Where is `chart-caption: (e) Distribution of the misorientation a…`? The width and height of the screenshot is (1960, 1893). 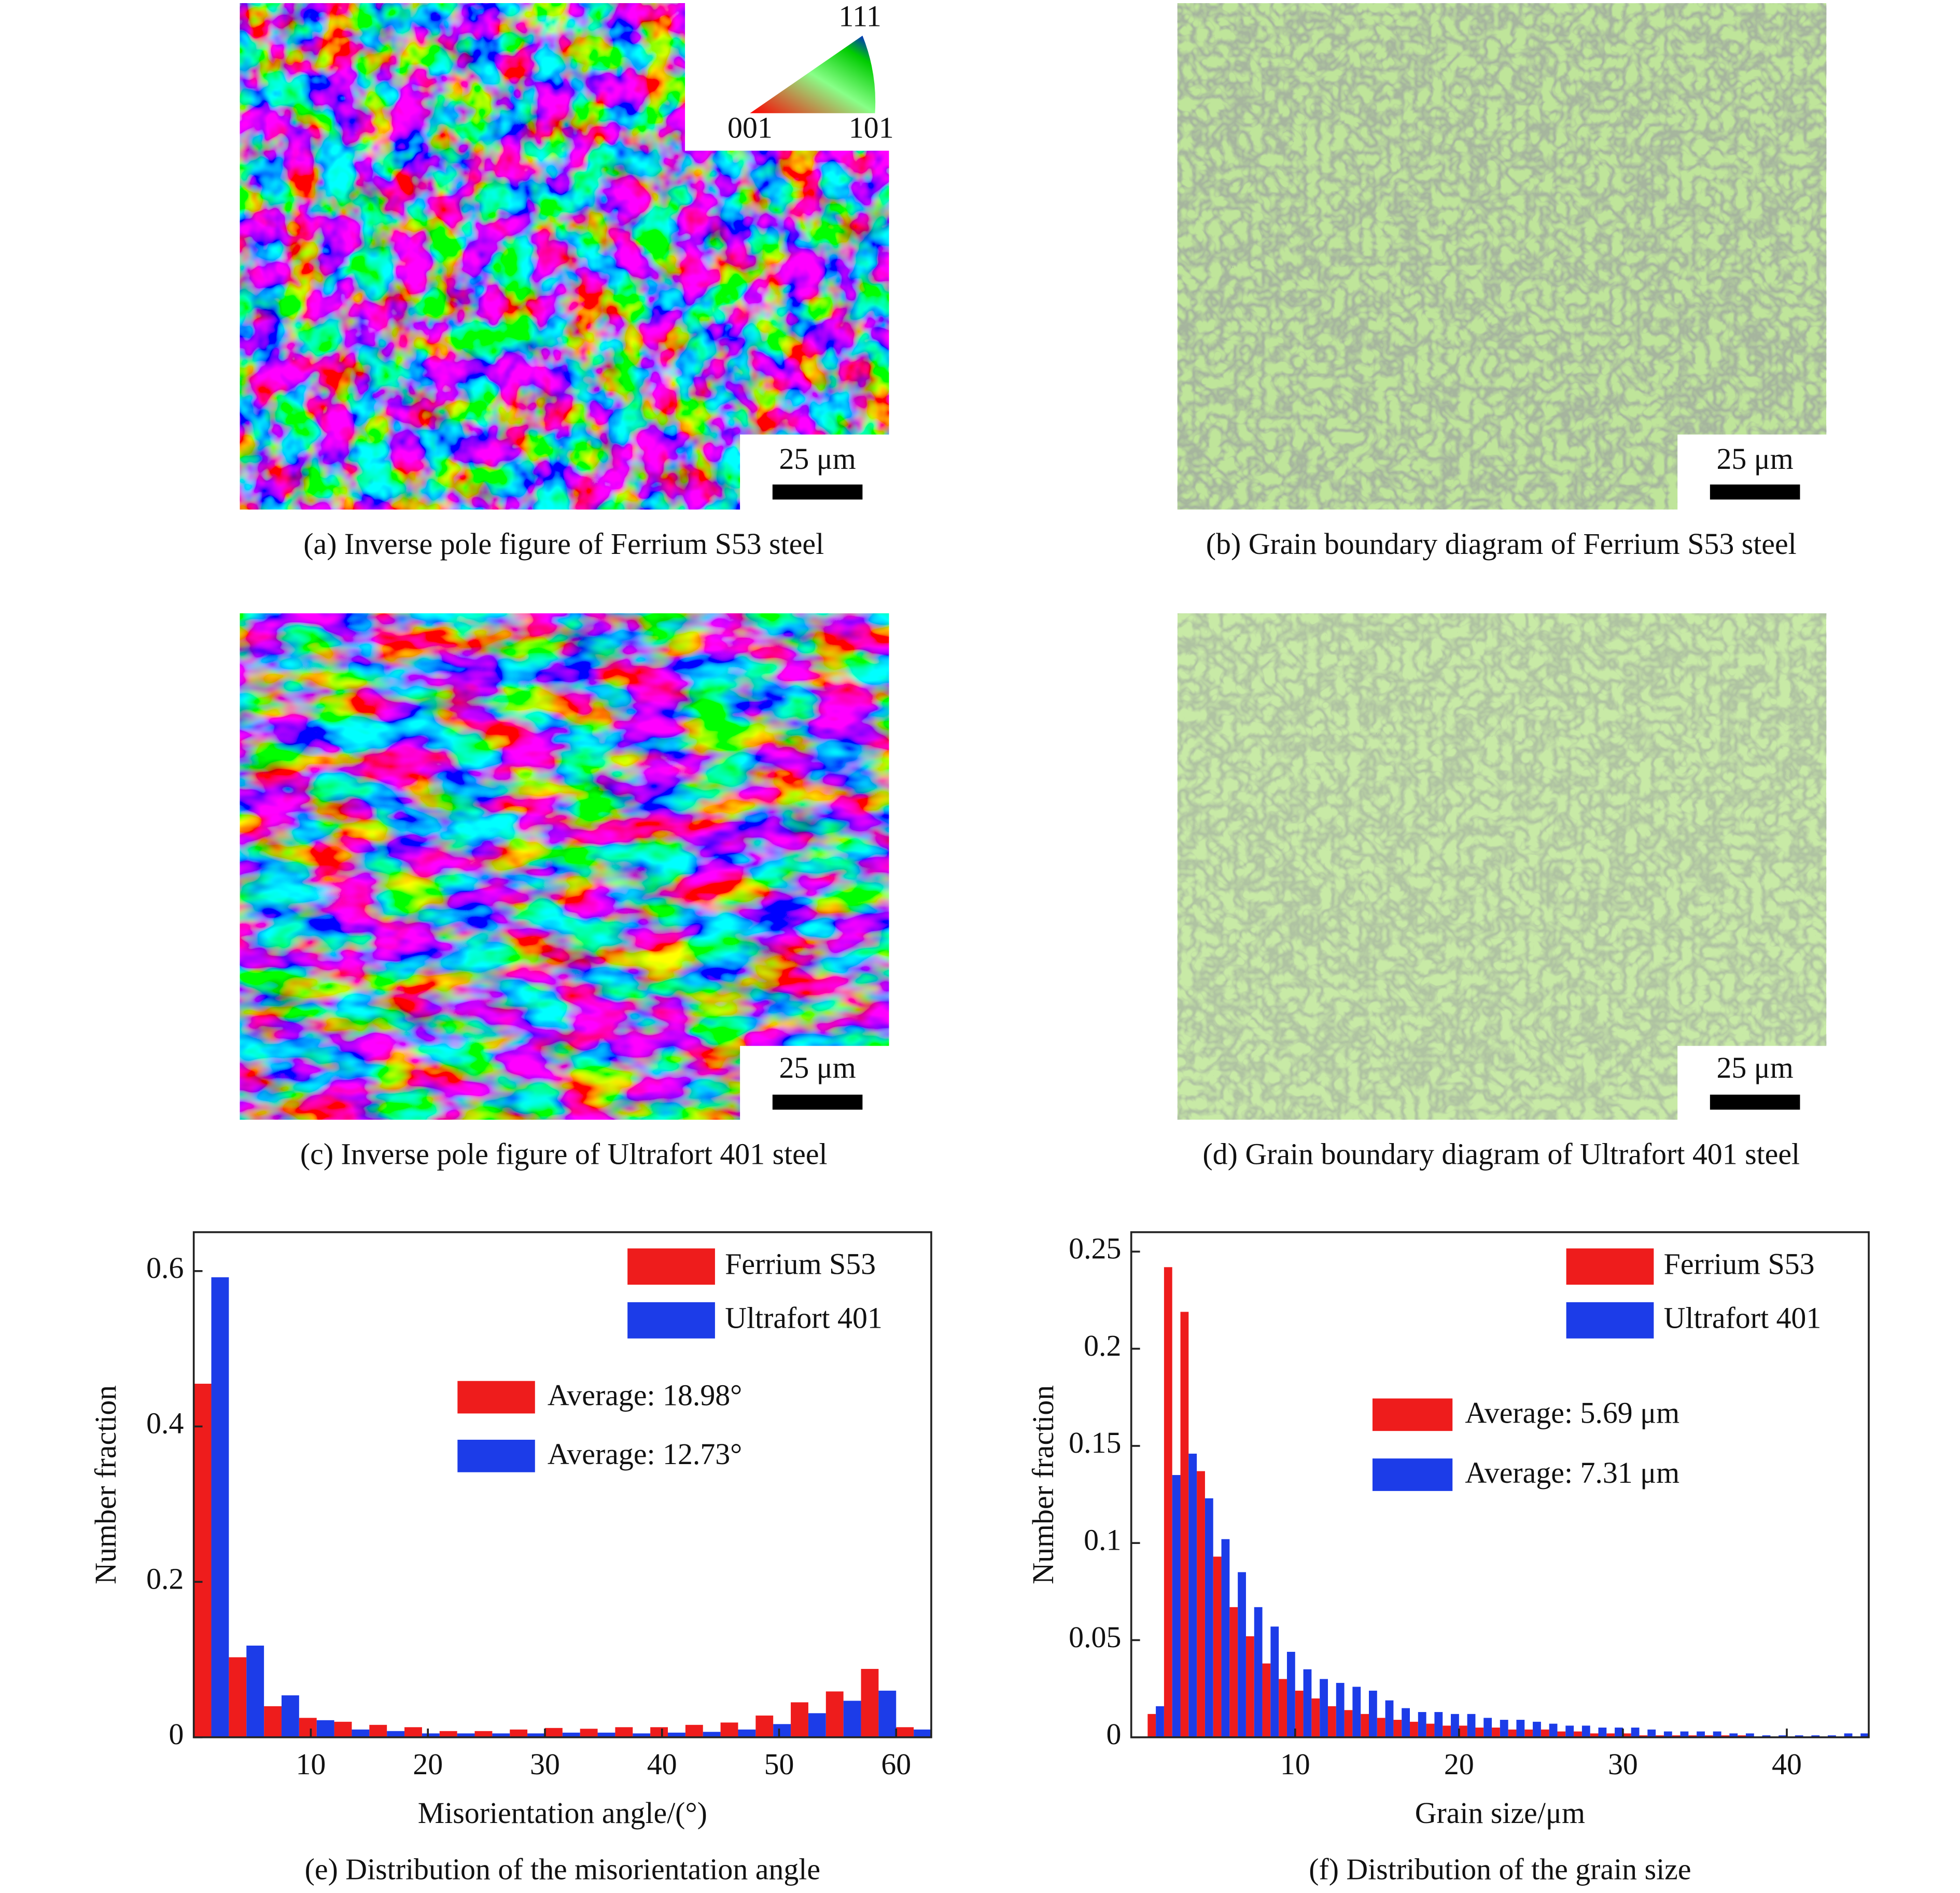 chart-caption: (e) Distribution of the misorientation a… is located at coordinates (562, 1869).